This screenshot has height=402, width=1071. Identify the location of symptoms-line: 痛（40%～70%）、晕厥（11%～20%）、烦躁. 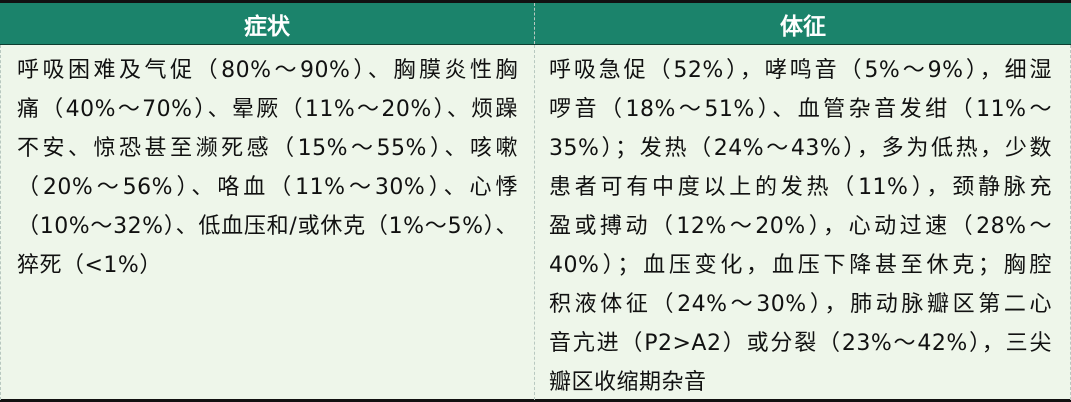
(267, 109).